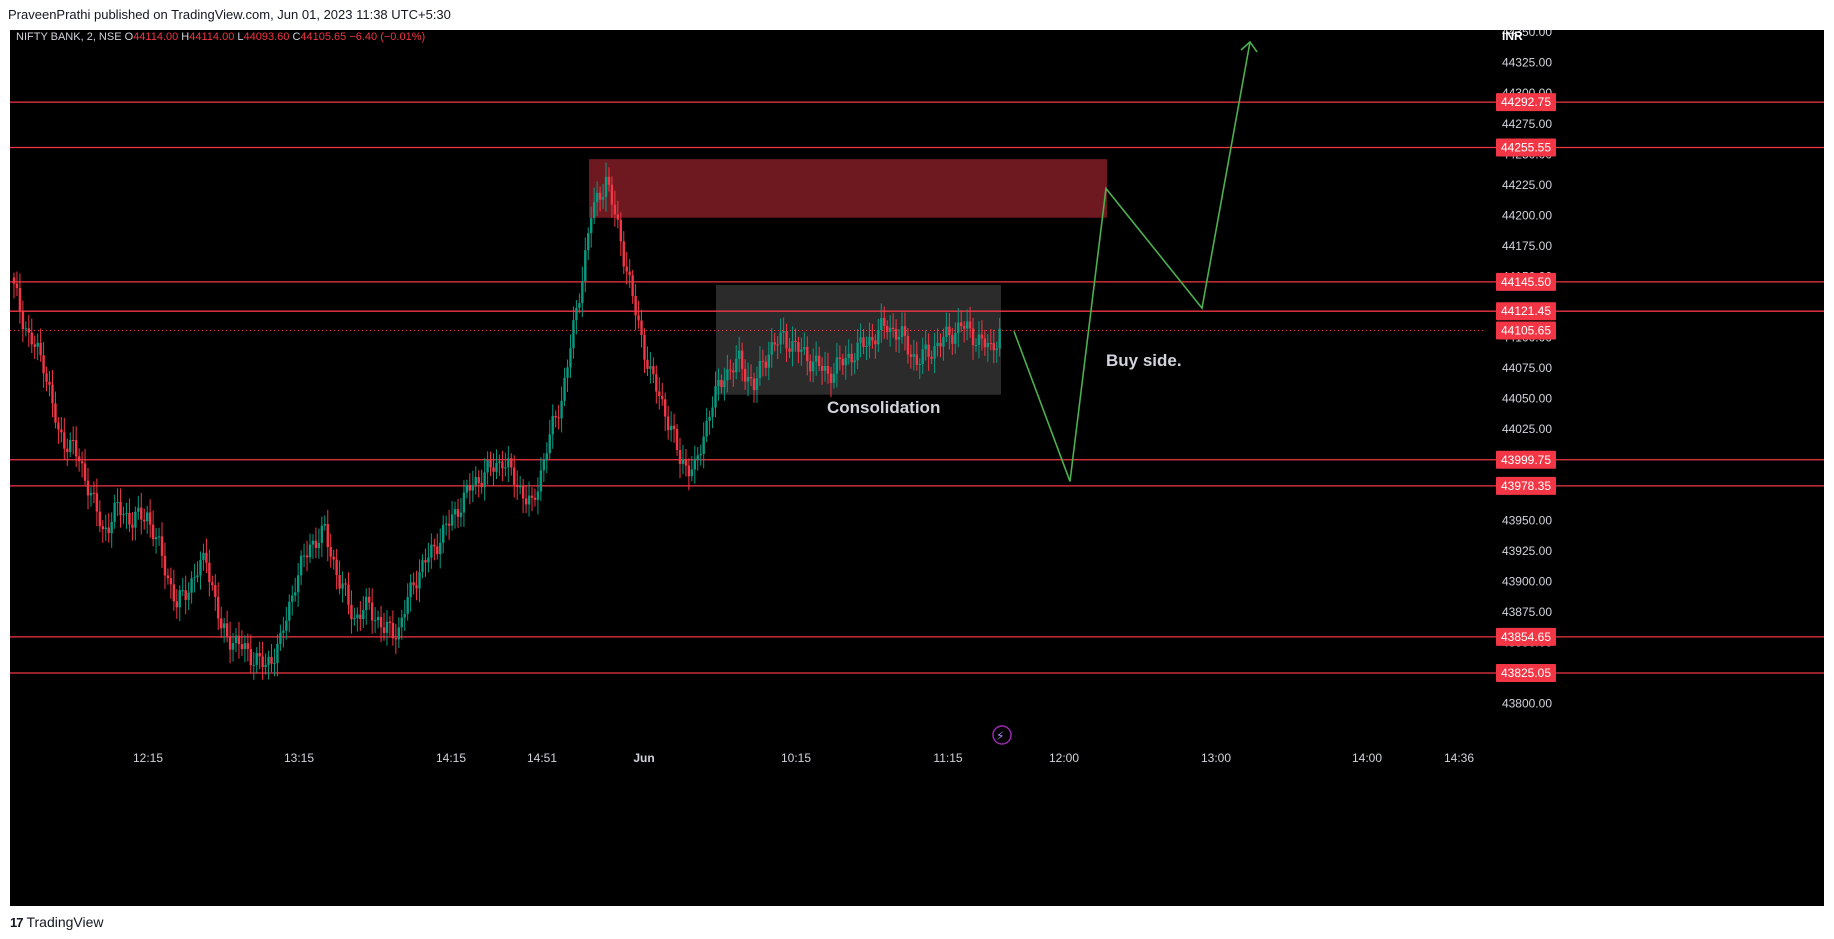 The width and height of the screenshot is (1834, 939). What do you see at coordinates (1526, 460) in the screenshot?
I see `price-tag-label-4: 43999.75` at bounding box center [1526, 460].